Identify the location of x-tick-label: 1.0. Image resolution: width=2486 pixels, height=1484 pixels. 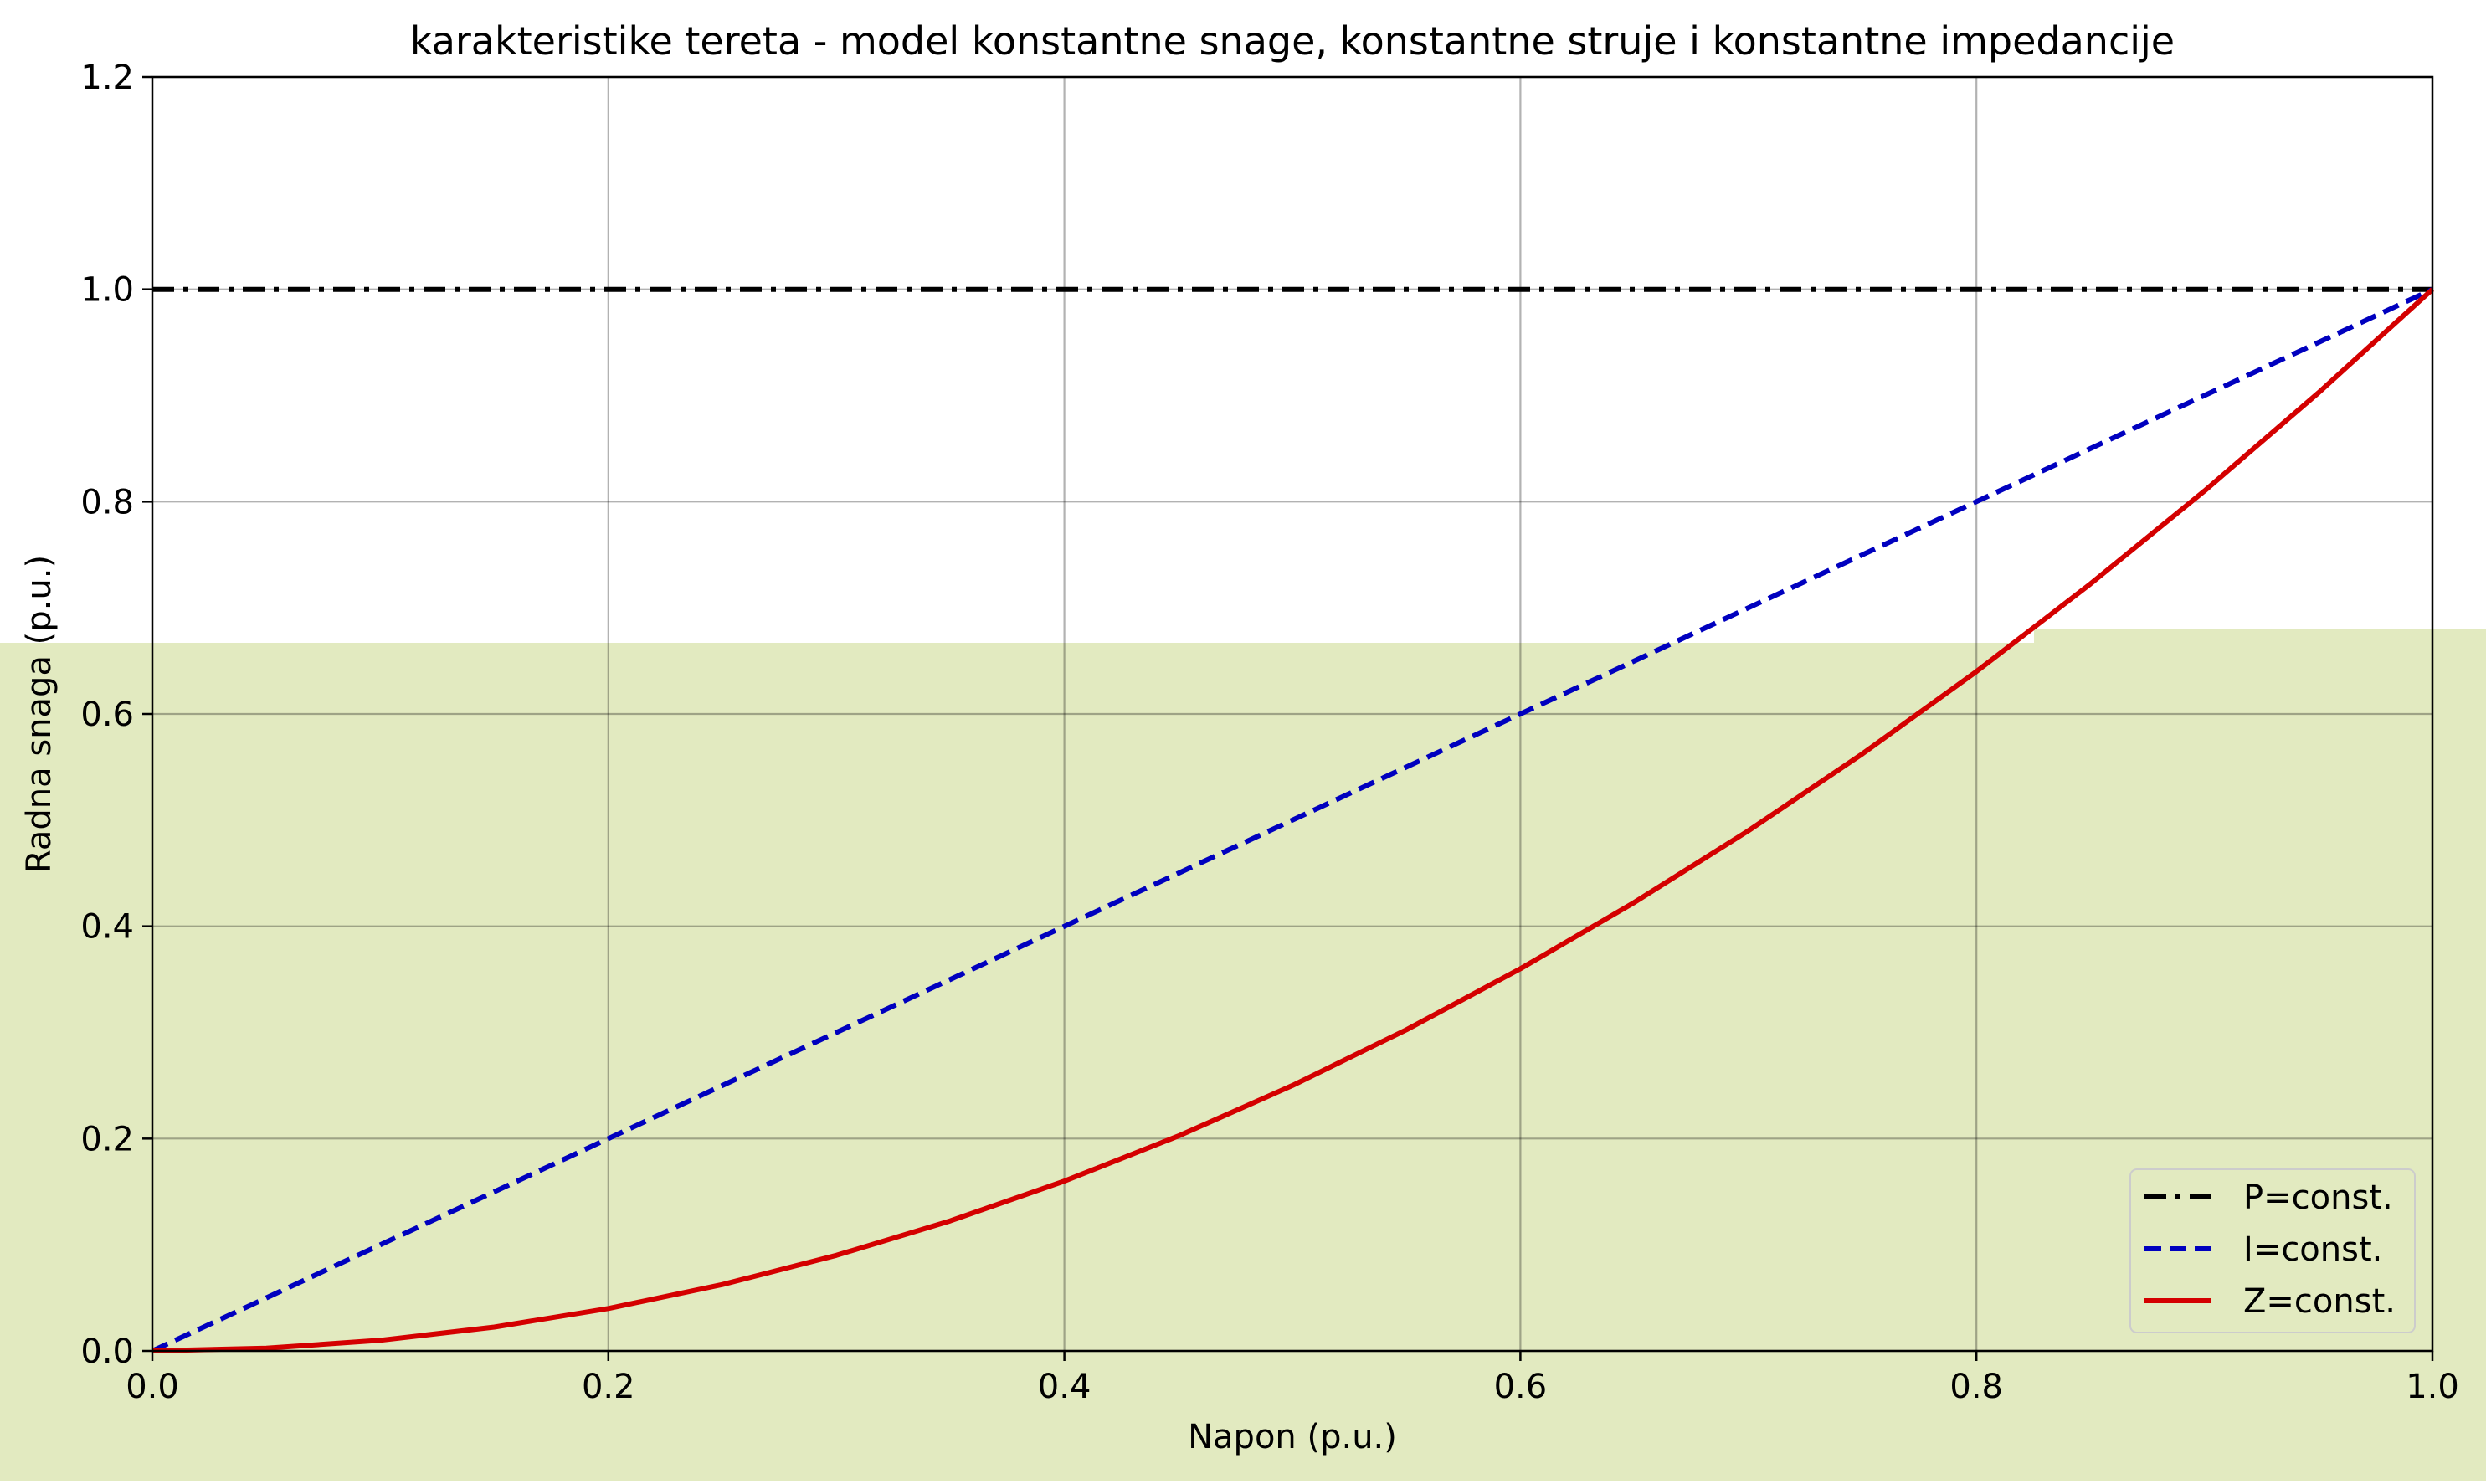
(2432, 1387).